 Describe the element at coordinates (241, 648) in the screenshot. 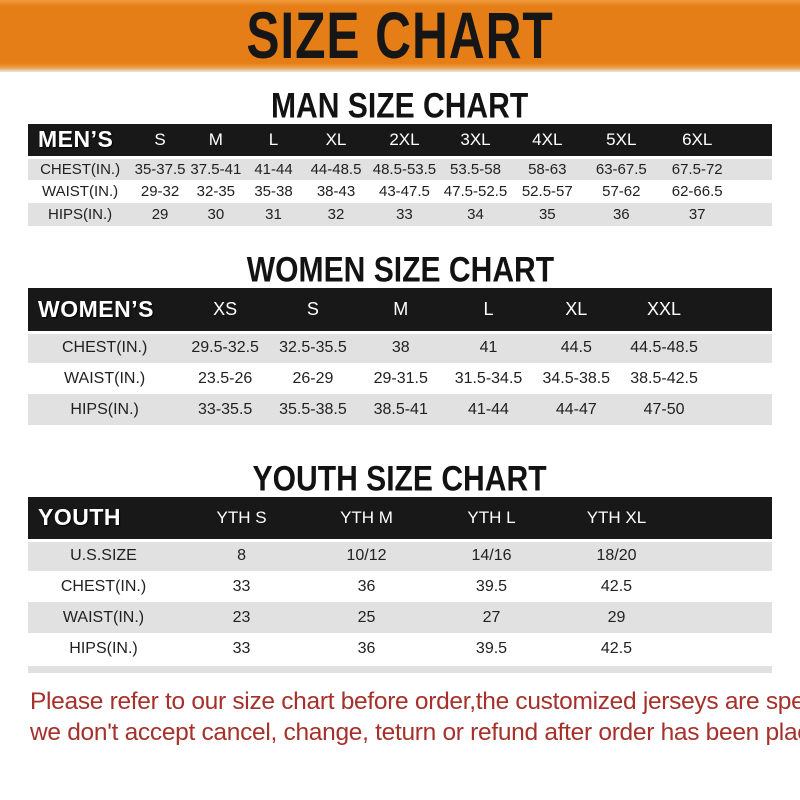

I see `size-value: 33` at that location.